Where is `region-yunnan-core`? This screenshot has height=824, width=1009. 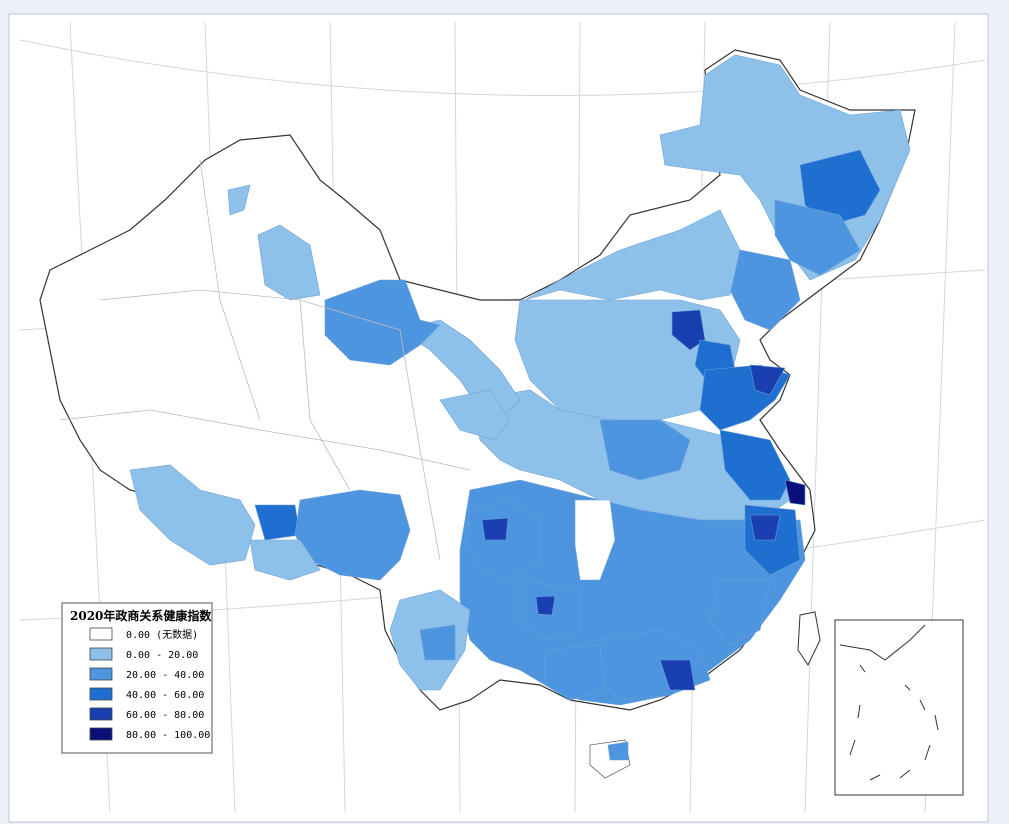
region-yunnan-core is located at coordinates (437, 642).